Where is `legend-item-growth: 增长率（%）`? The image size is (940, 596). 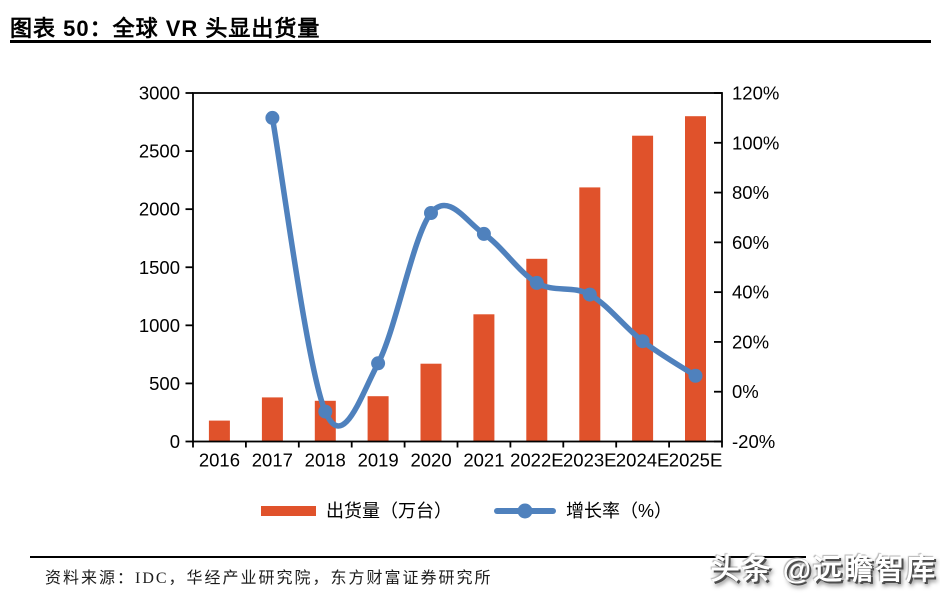 legend-item-growth: 增长率（%） is located at coordinates (583, 511).